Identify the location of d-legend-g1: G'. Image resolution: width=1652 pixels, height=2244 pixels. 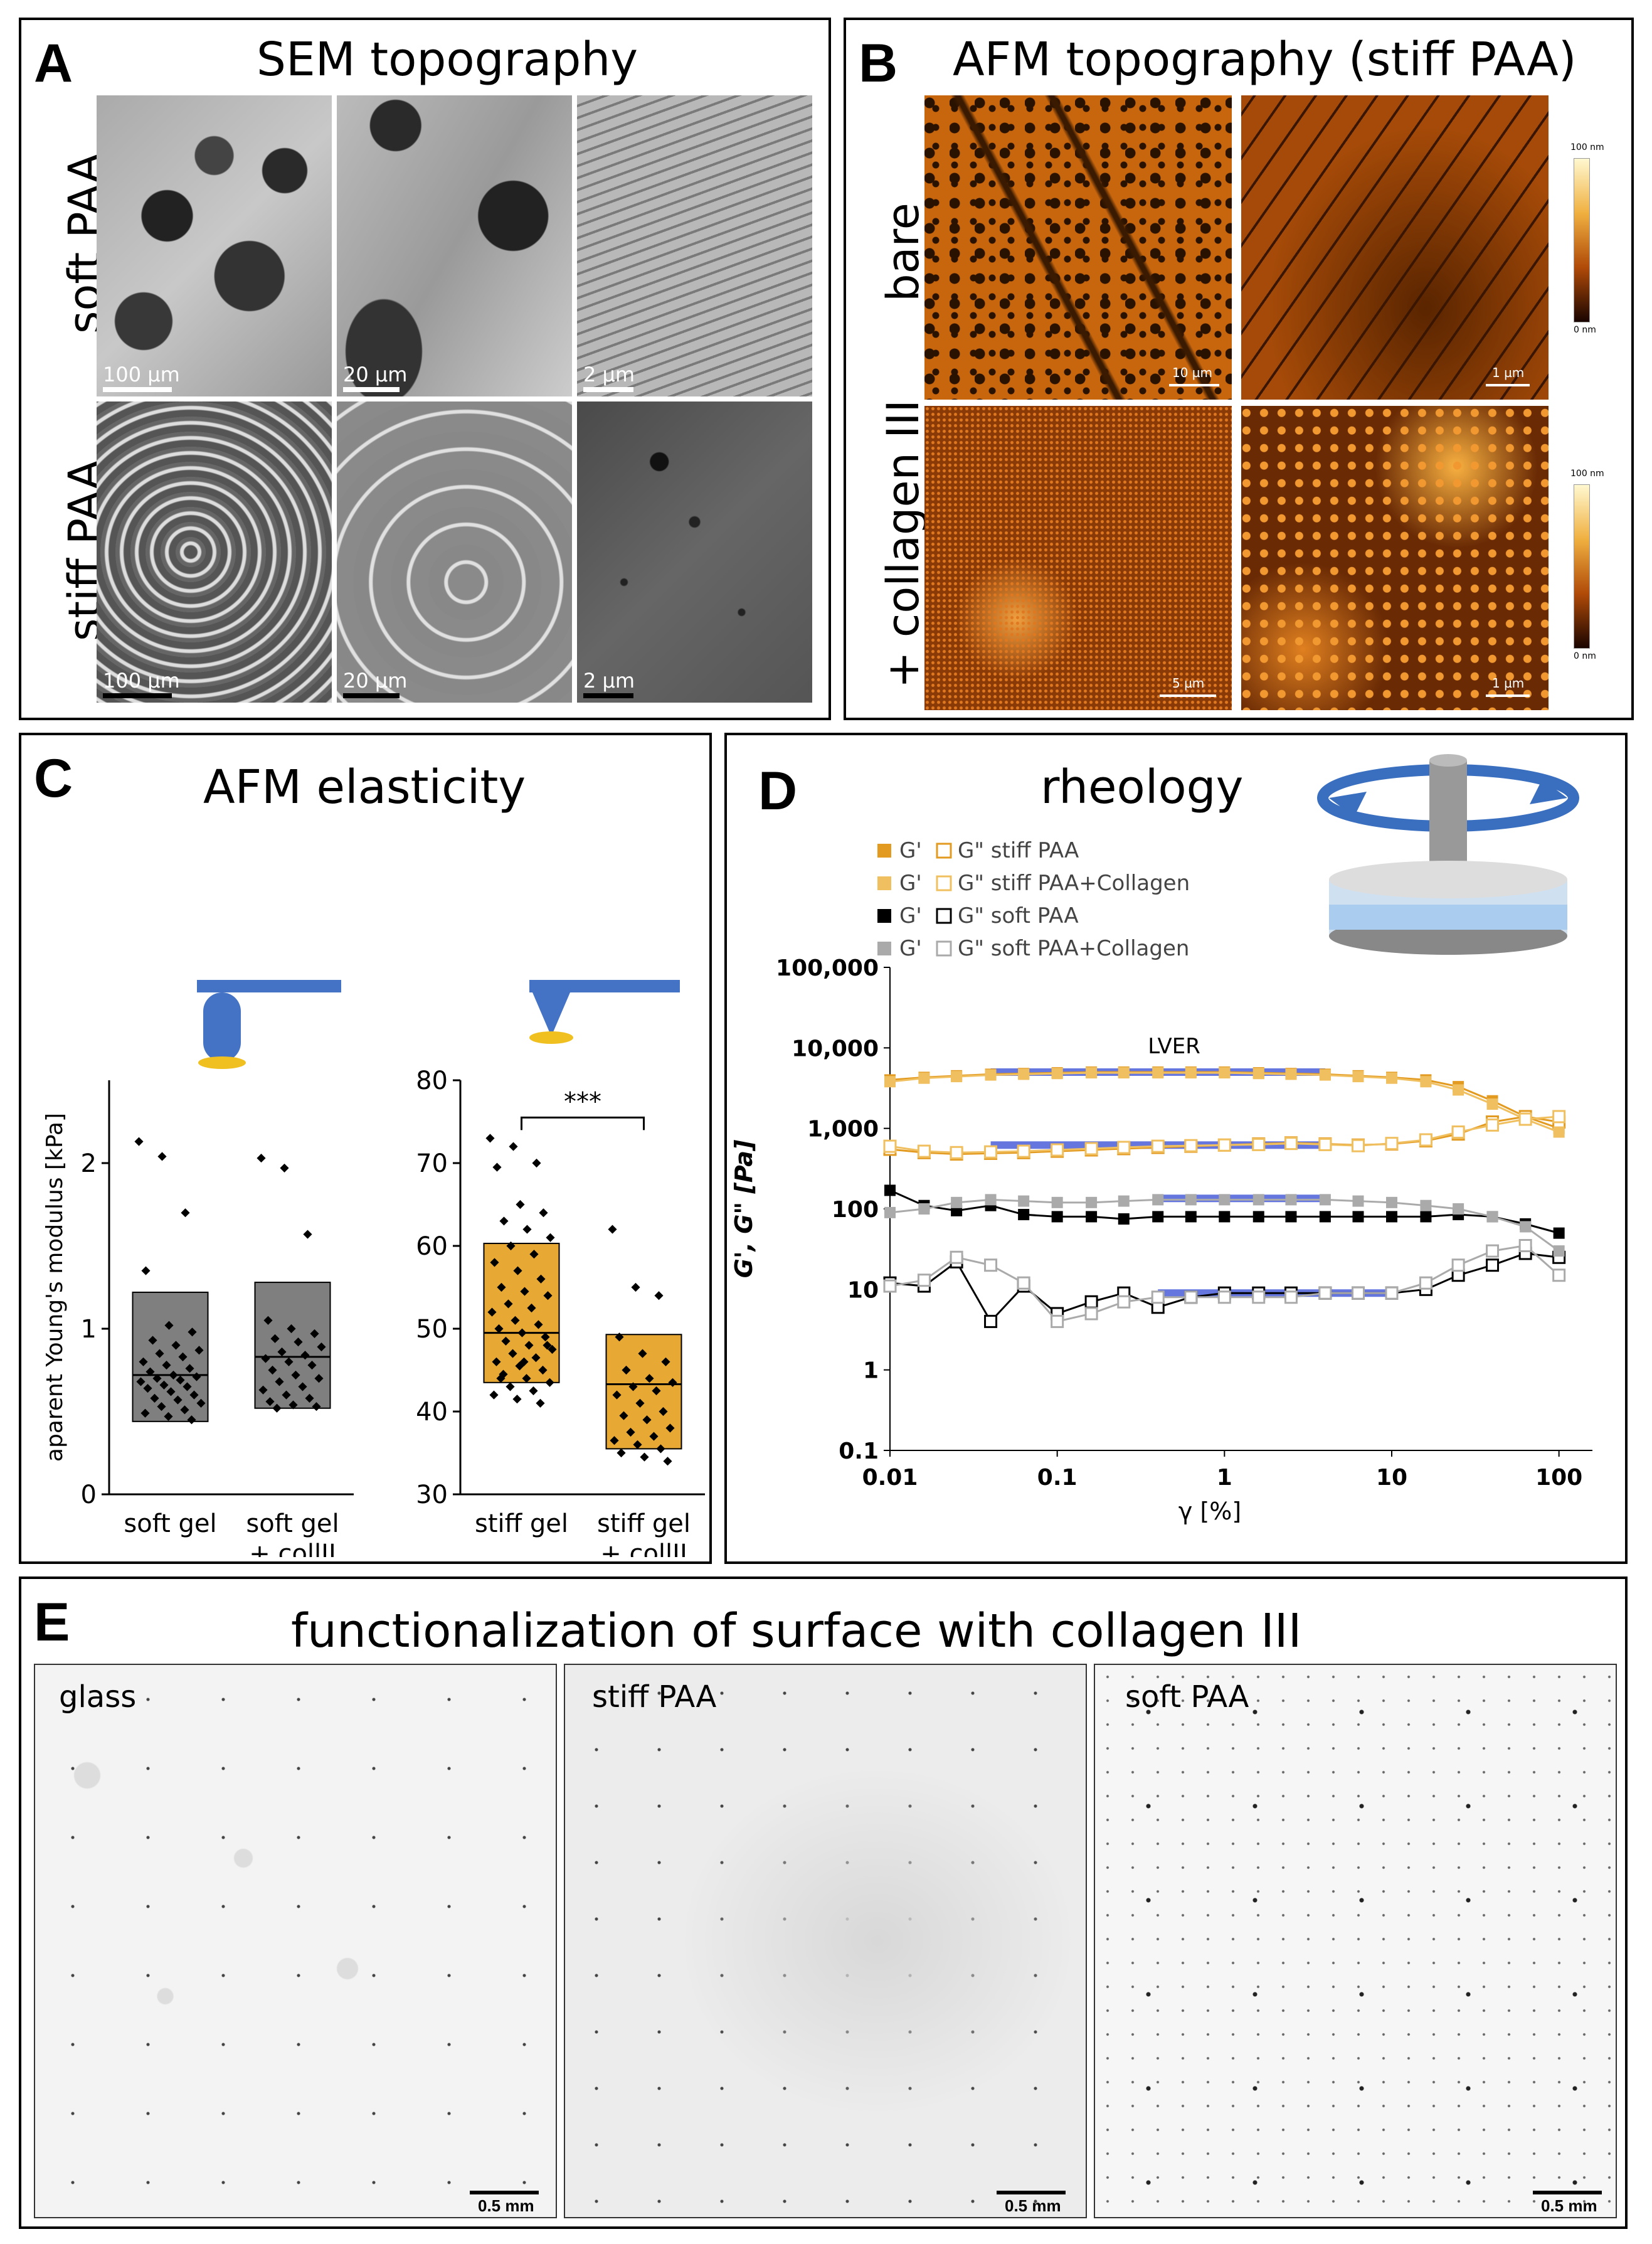
(910, 850).